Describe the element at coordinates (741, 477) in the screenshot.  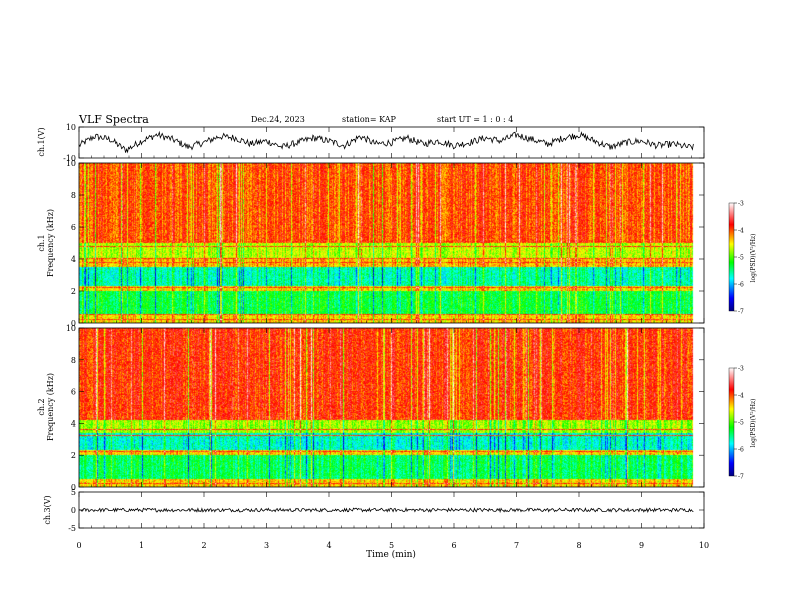
I see `colorbar-ch2-tick-label: -7` at that location.